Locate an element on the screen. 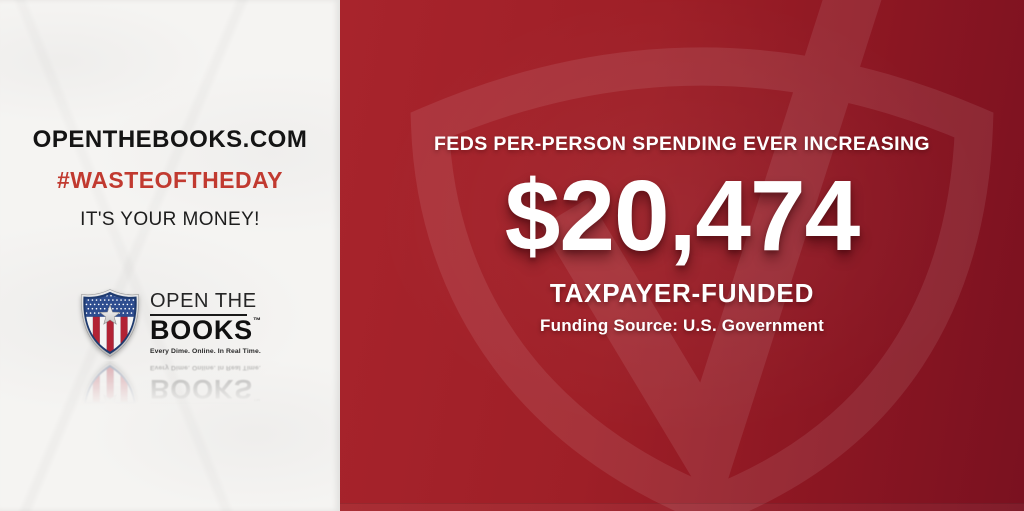 The width and height of the screenshot is (1024, 511). logo-tagline: Every Dime. Online. In Real Time. is located at coordinates (205, 351).